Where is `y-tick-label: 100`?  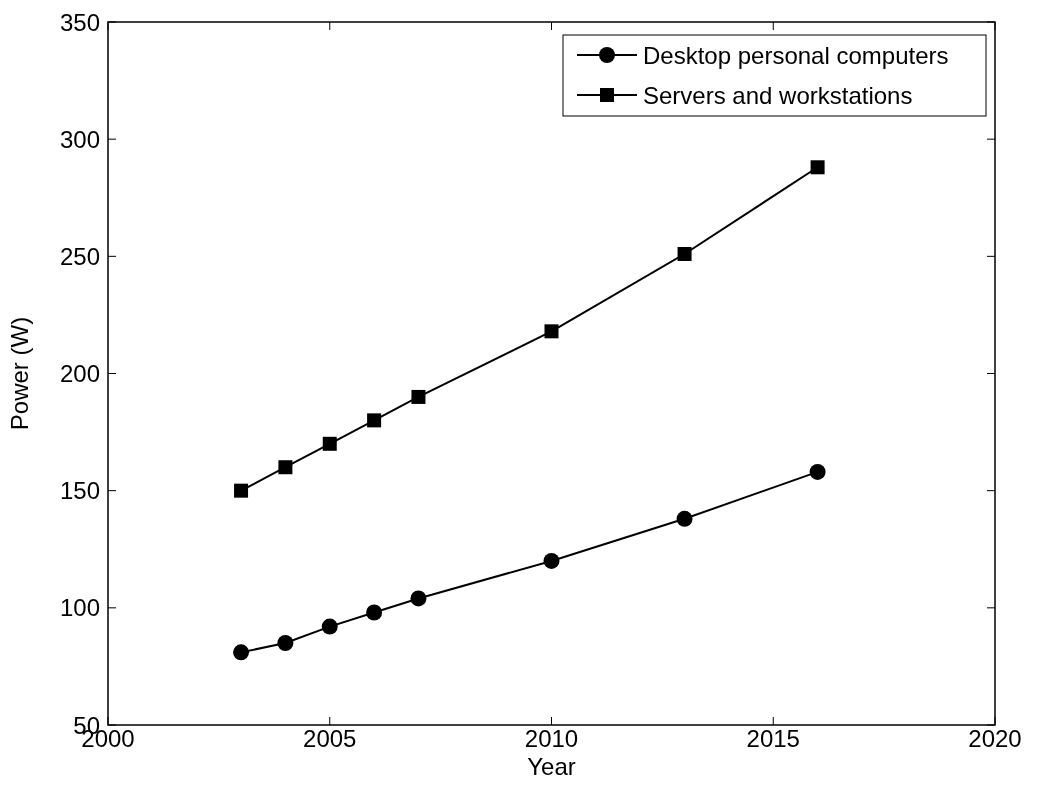 y-tick-label: 100 is located at coordinates (79, 608).